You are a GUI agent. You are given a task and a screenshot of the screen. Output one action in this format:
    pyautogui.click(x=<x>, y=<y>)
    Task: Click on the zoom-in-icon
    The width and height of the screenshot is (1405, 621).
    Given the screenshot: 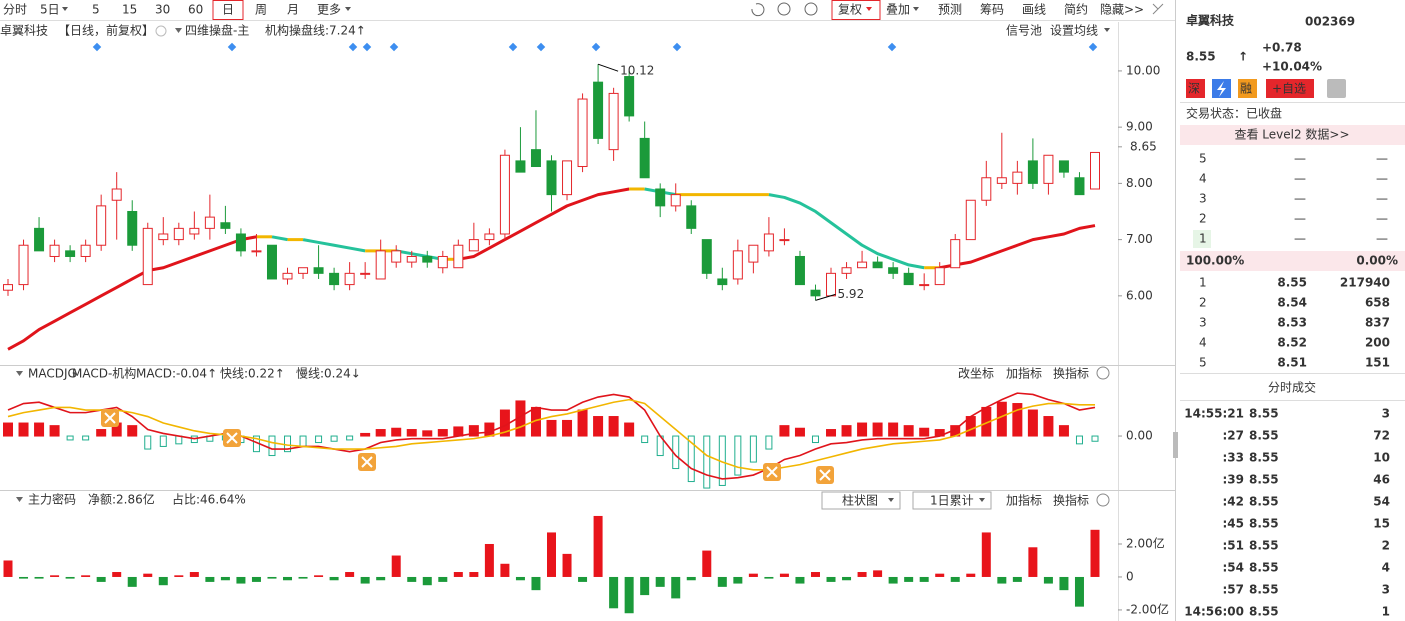 What is the action you would take?
    pyautogui.click(x=784, y=9)
    